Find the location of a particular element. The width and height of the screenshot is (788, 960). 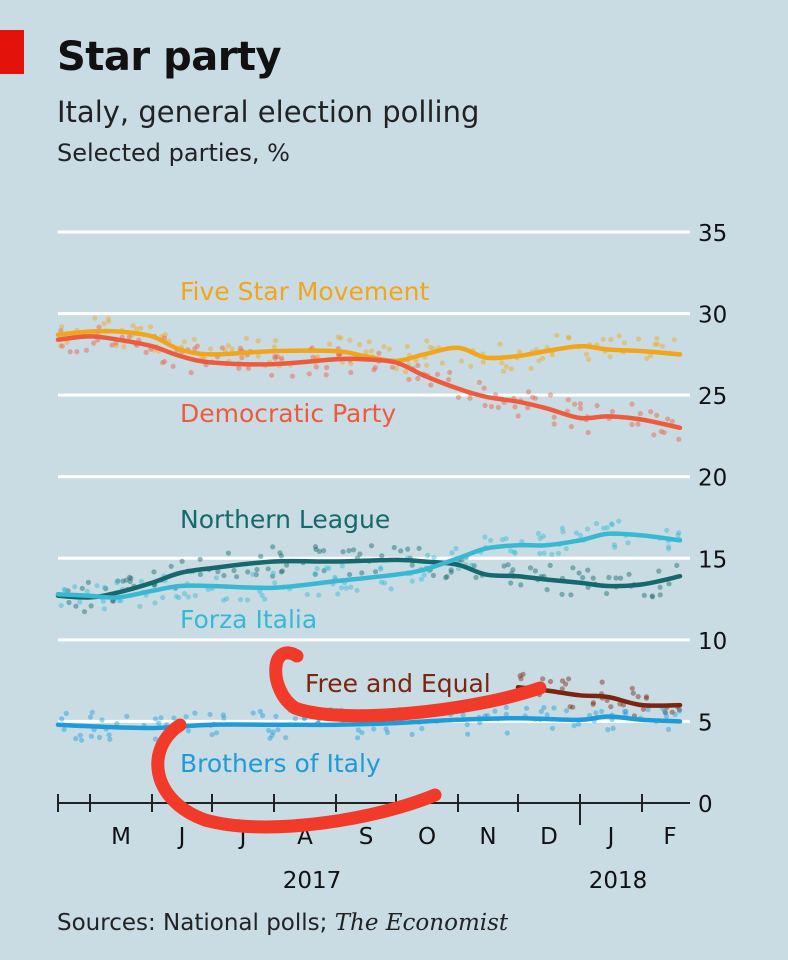

chart-title: Star party is located at coordinates (169, 57).